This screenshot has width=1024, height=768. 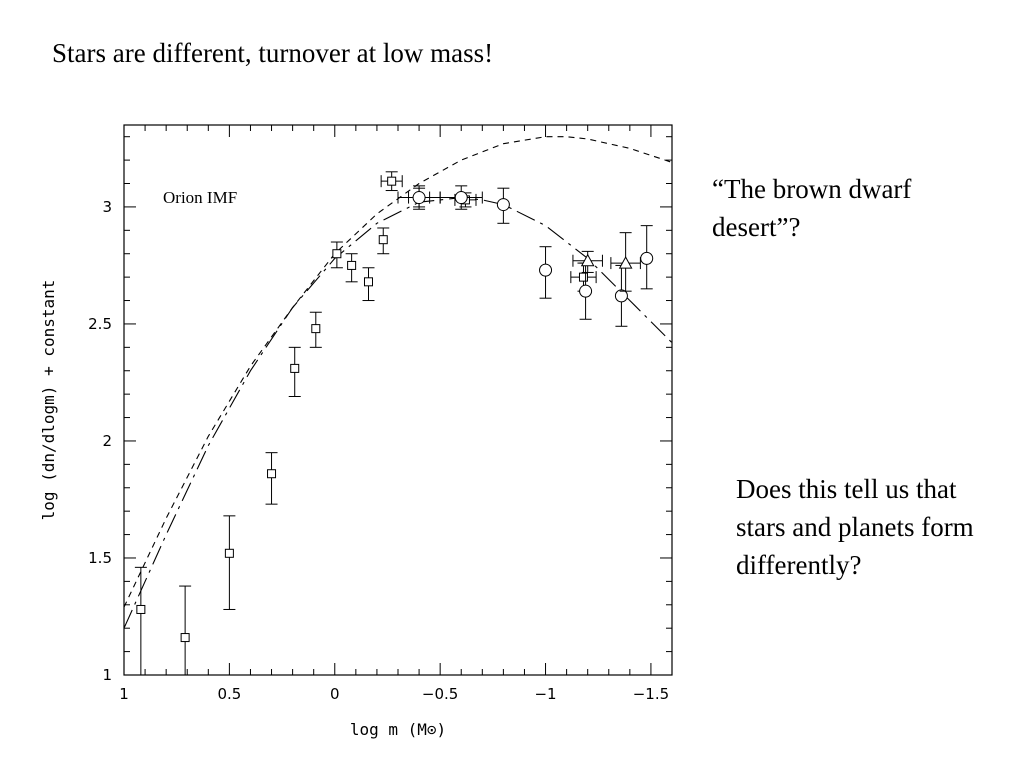 I want to click on x-tick-label: −0.5, so click(x=440, y=694).